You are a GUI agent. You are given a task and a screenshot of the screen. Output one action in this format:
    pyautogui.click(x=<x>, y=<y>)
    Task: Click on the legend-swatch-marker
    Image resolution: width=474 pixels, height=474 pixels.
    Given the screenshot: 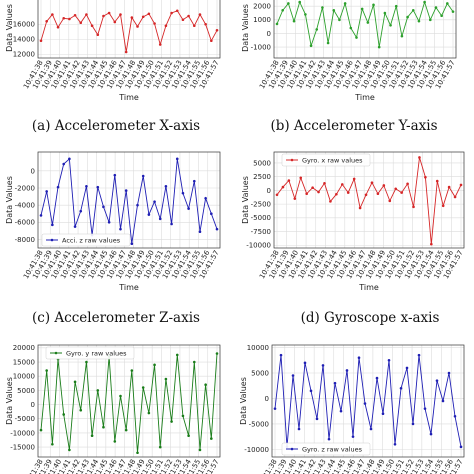 What is the action you would take?
    pyautogui.click(x=292, y=449)
    